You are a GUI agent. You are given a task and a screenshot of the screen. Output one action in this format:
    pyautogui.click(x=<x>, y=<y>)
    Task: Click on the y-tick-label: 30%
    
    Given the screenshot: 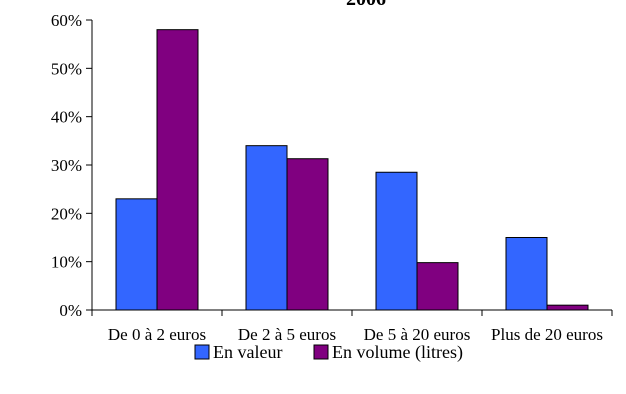 What is the action you would take?
    pyautogui.click(x=66, y=165)
    